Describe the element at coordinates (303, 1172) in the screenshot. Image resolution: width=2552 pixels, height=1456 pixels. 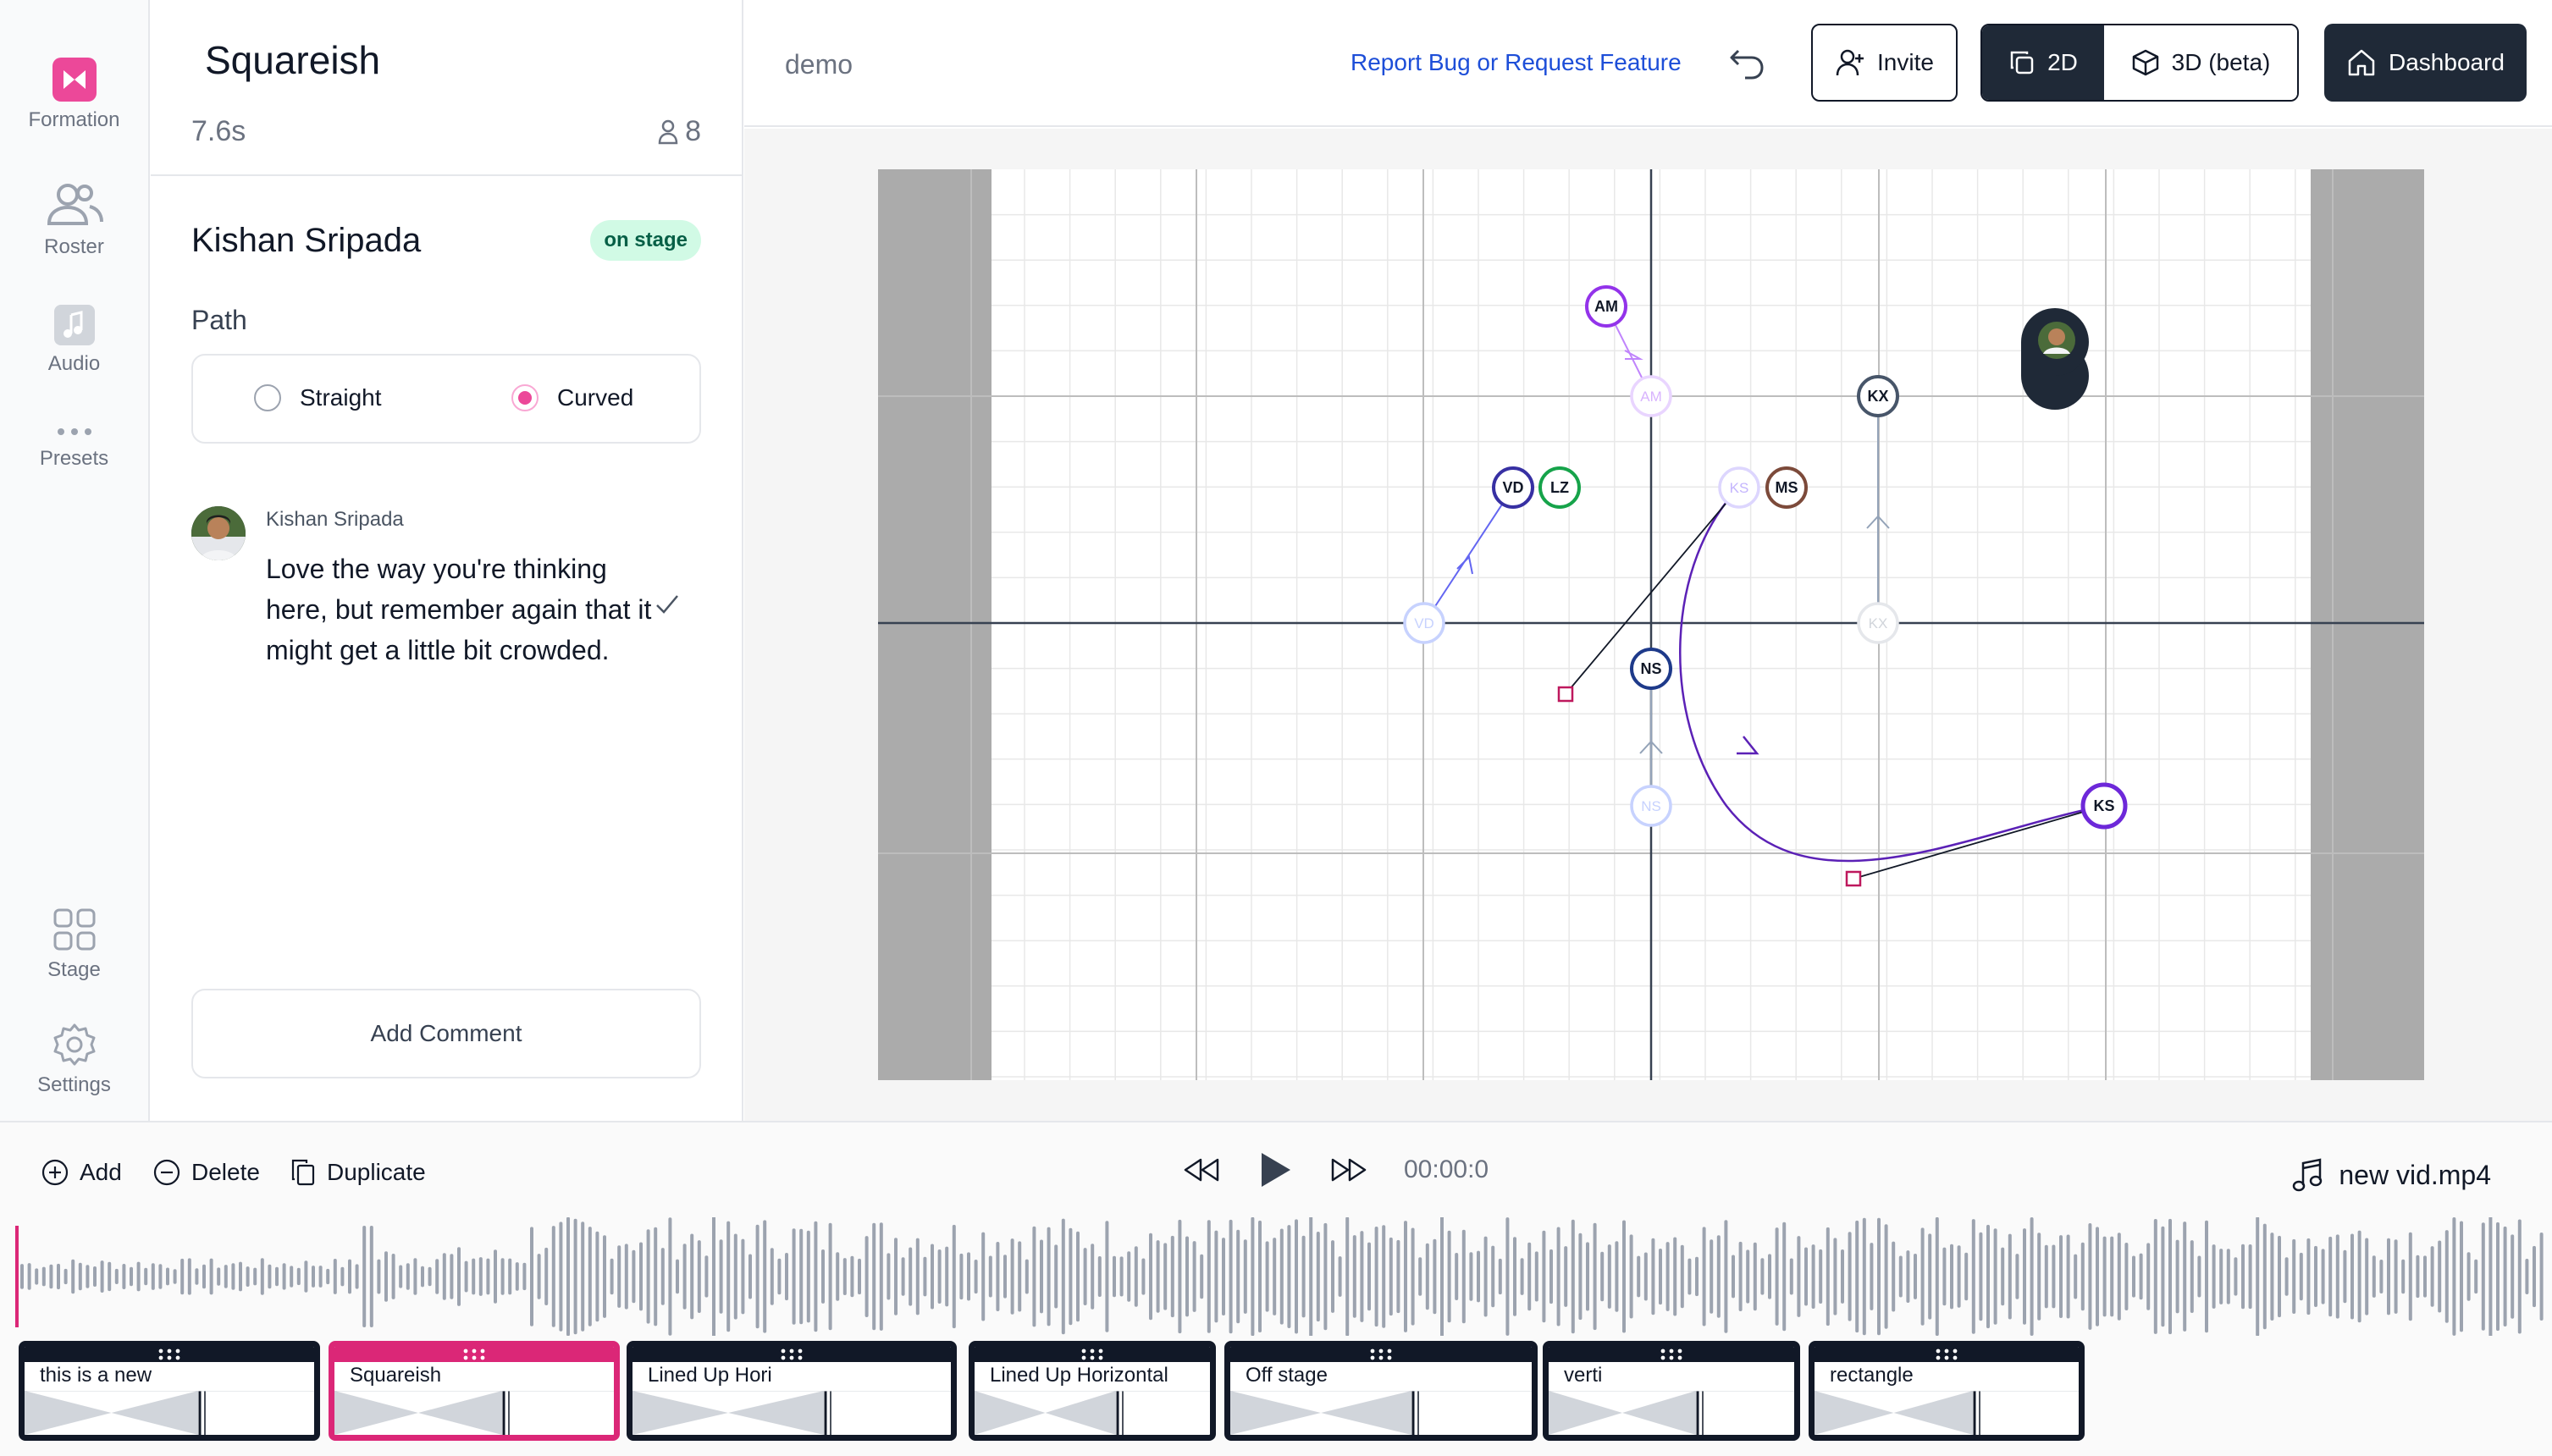
I see `duplicate-icon` at that location.